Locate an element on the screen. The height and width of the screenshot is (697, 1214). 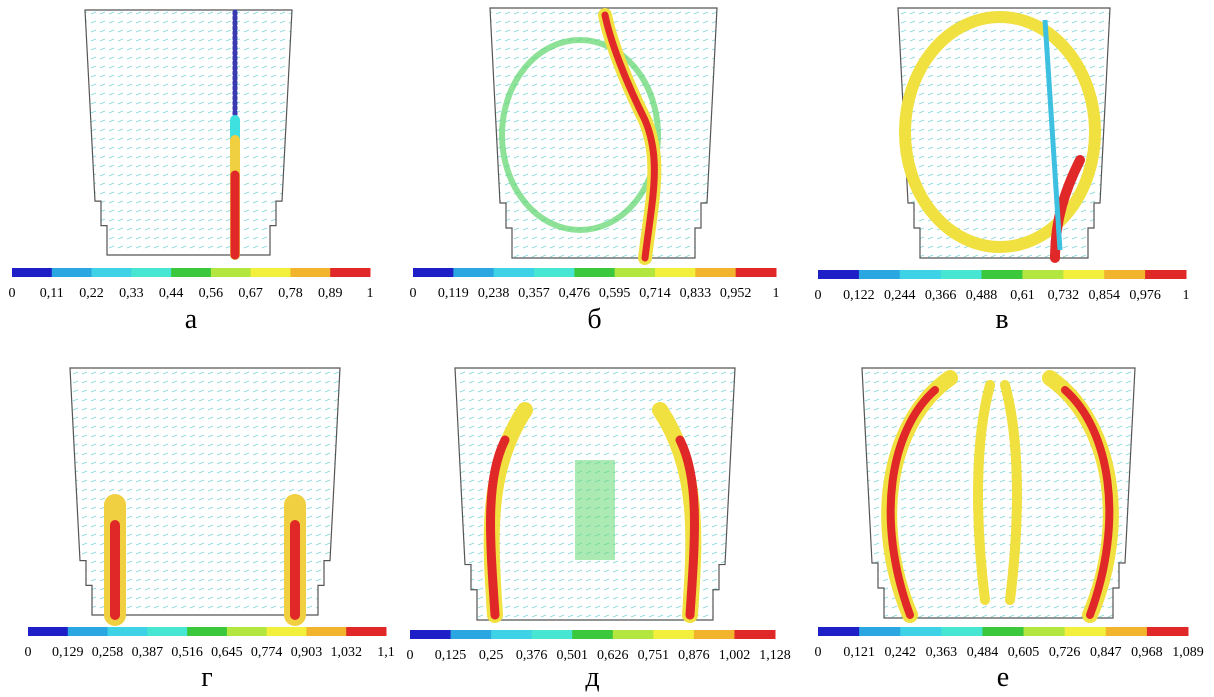
colorbar-tick-label: 0,903 is located at coordinates (307, 652).